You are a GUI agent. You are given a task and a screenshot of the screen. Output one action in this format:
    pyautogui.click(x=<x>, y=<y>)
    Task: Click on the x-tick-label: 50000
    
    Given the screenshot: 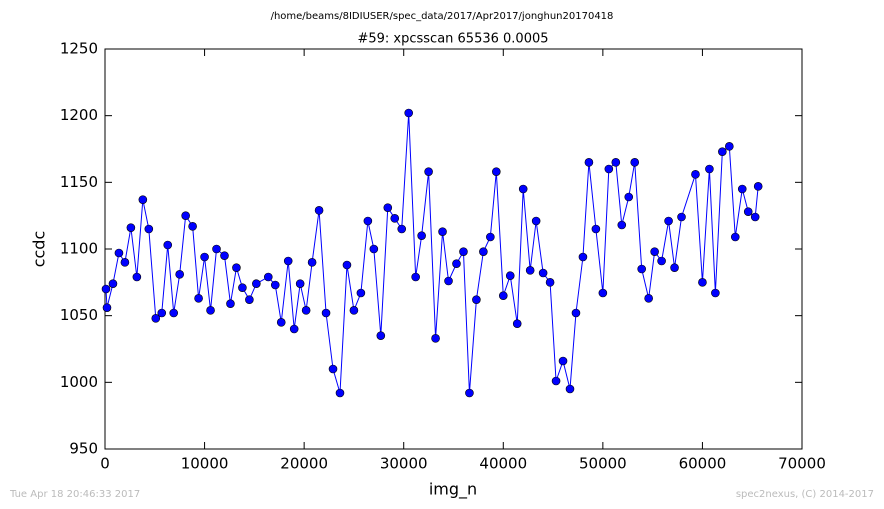 What is the action you would take?
    pyautogui.click(x=603, y=464)
    